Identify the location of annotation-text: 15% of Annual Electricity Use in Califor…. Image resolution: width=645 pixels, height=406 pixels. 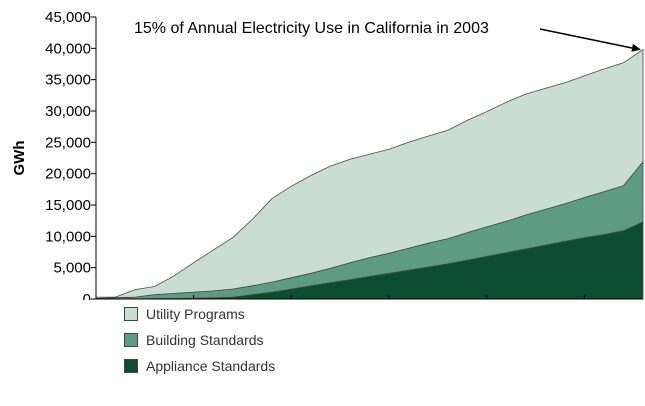
(311, 28).